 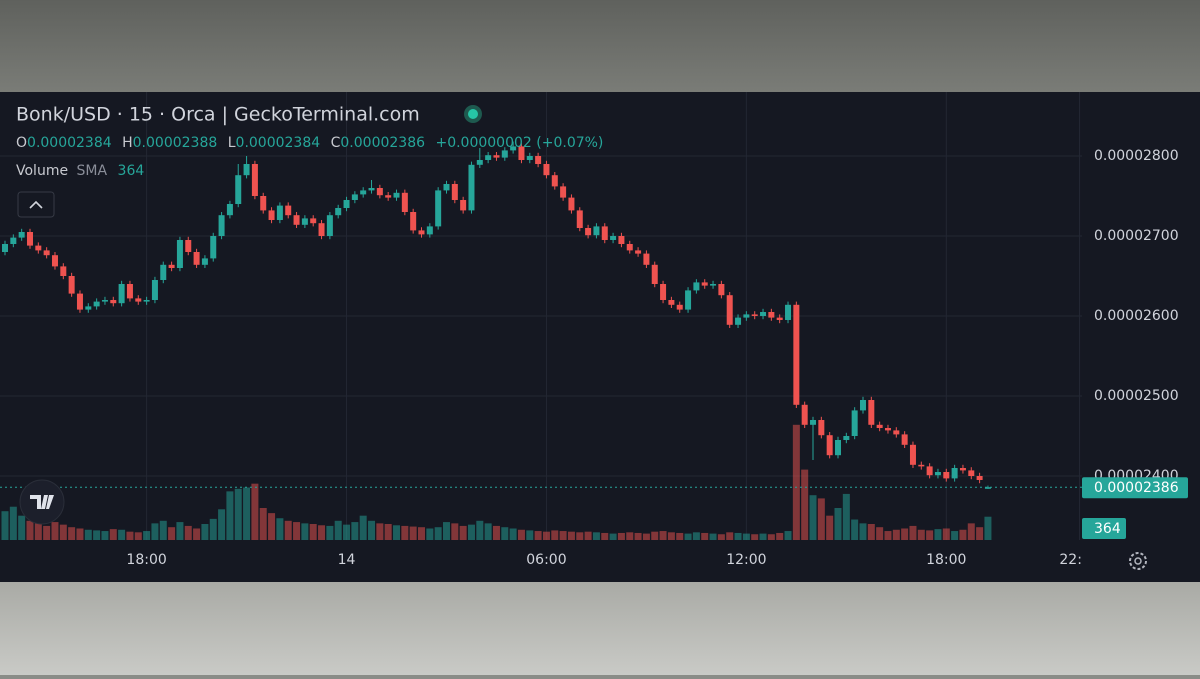 I want to click on ohlc-label: L, so click(x=232, y=143).